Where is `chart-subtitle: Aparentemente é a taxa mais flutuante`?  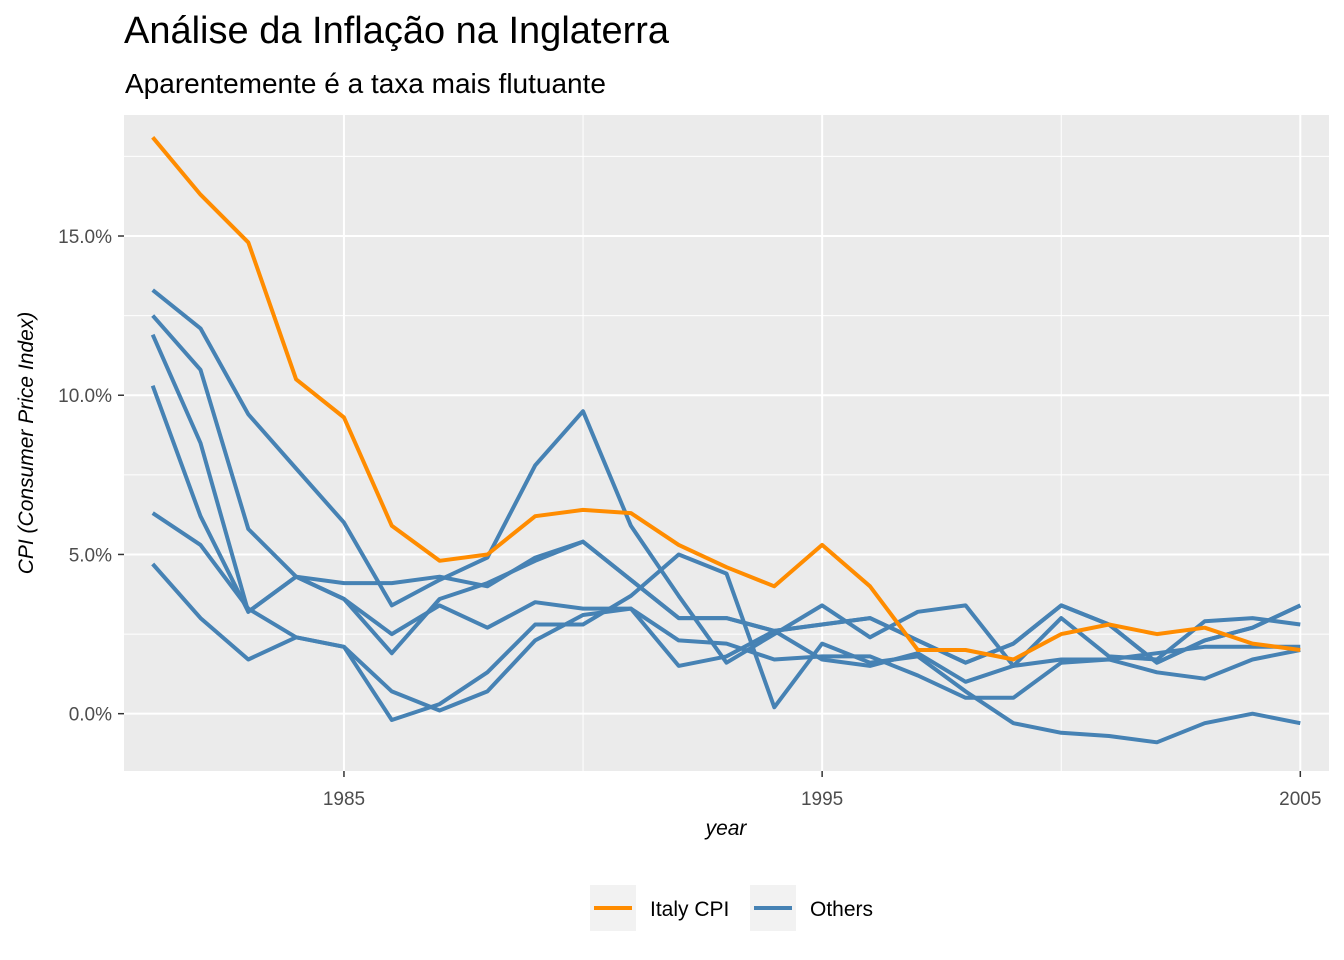 chart-subtitle: Aparentemente é a taxa mais flutuante is located at coordinates (365, 83).